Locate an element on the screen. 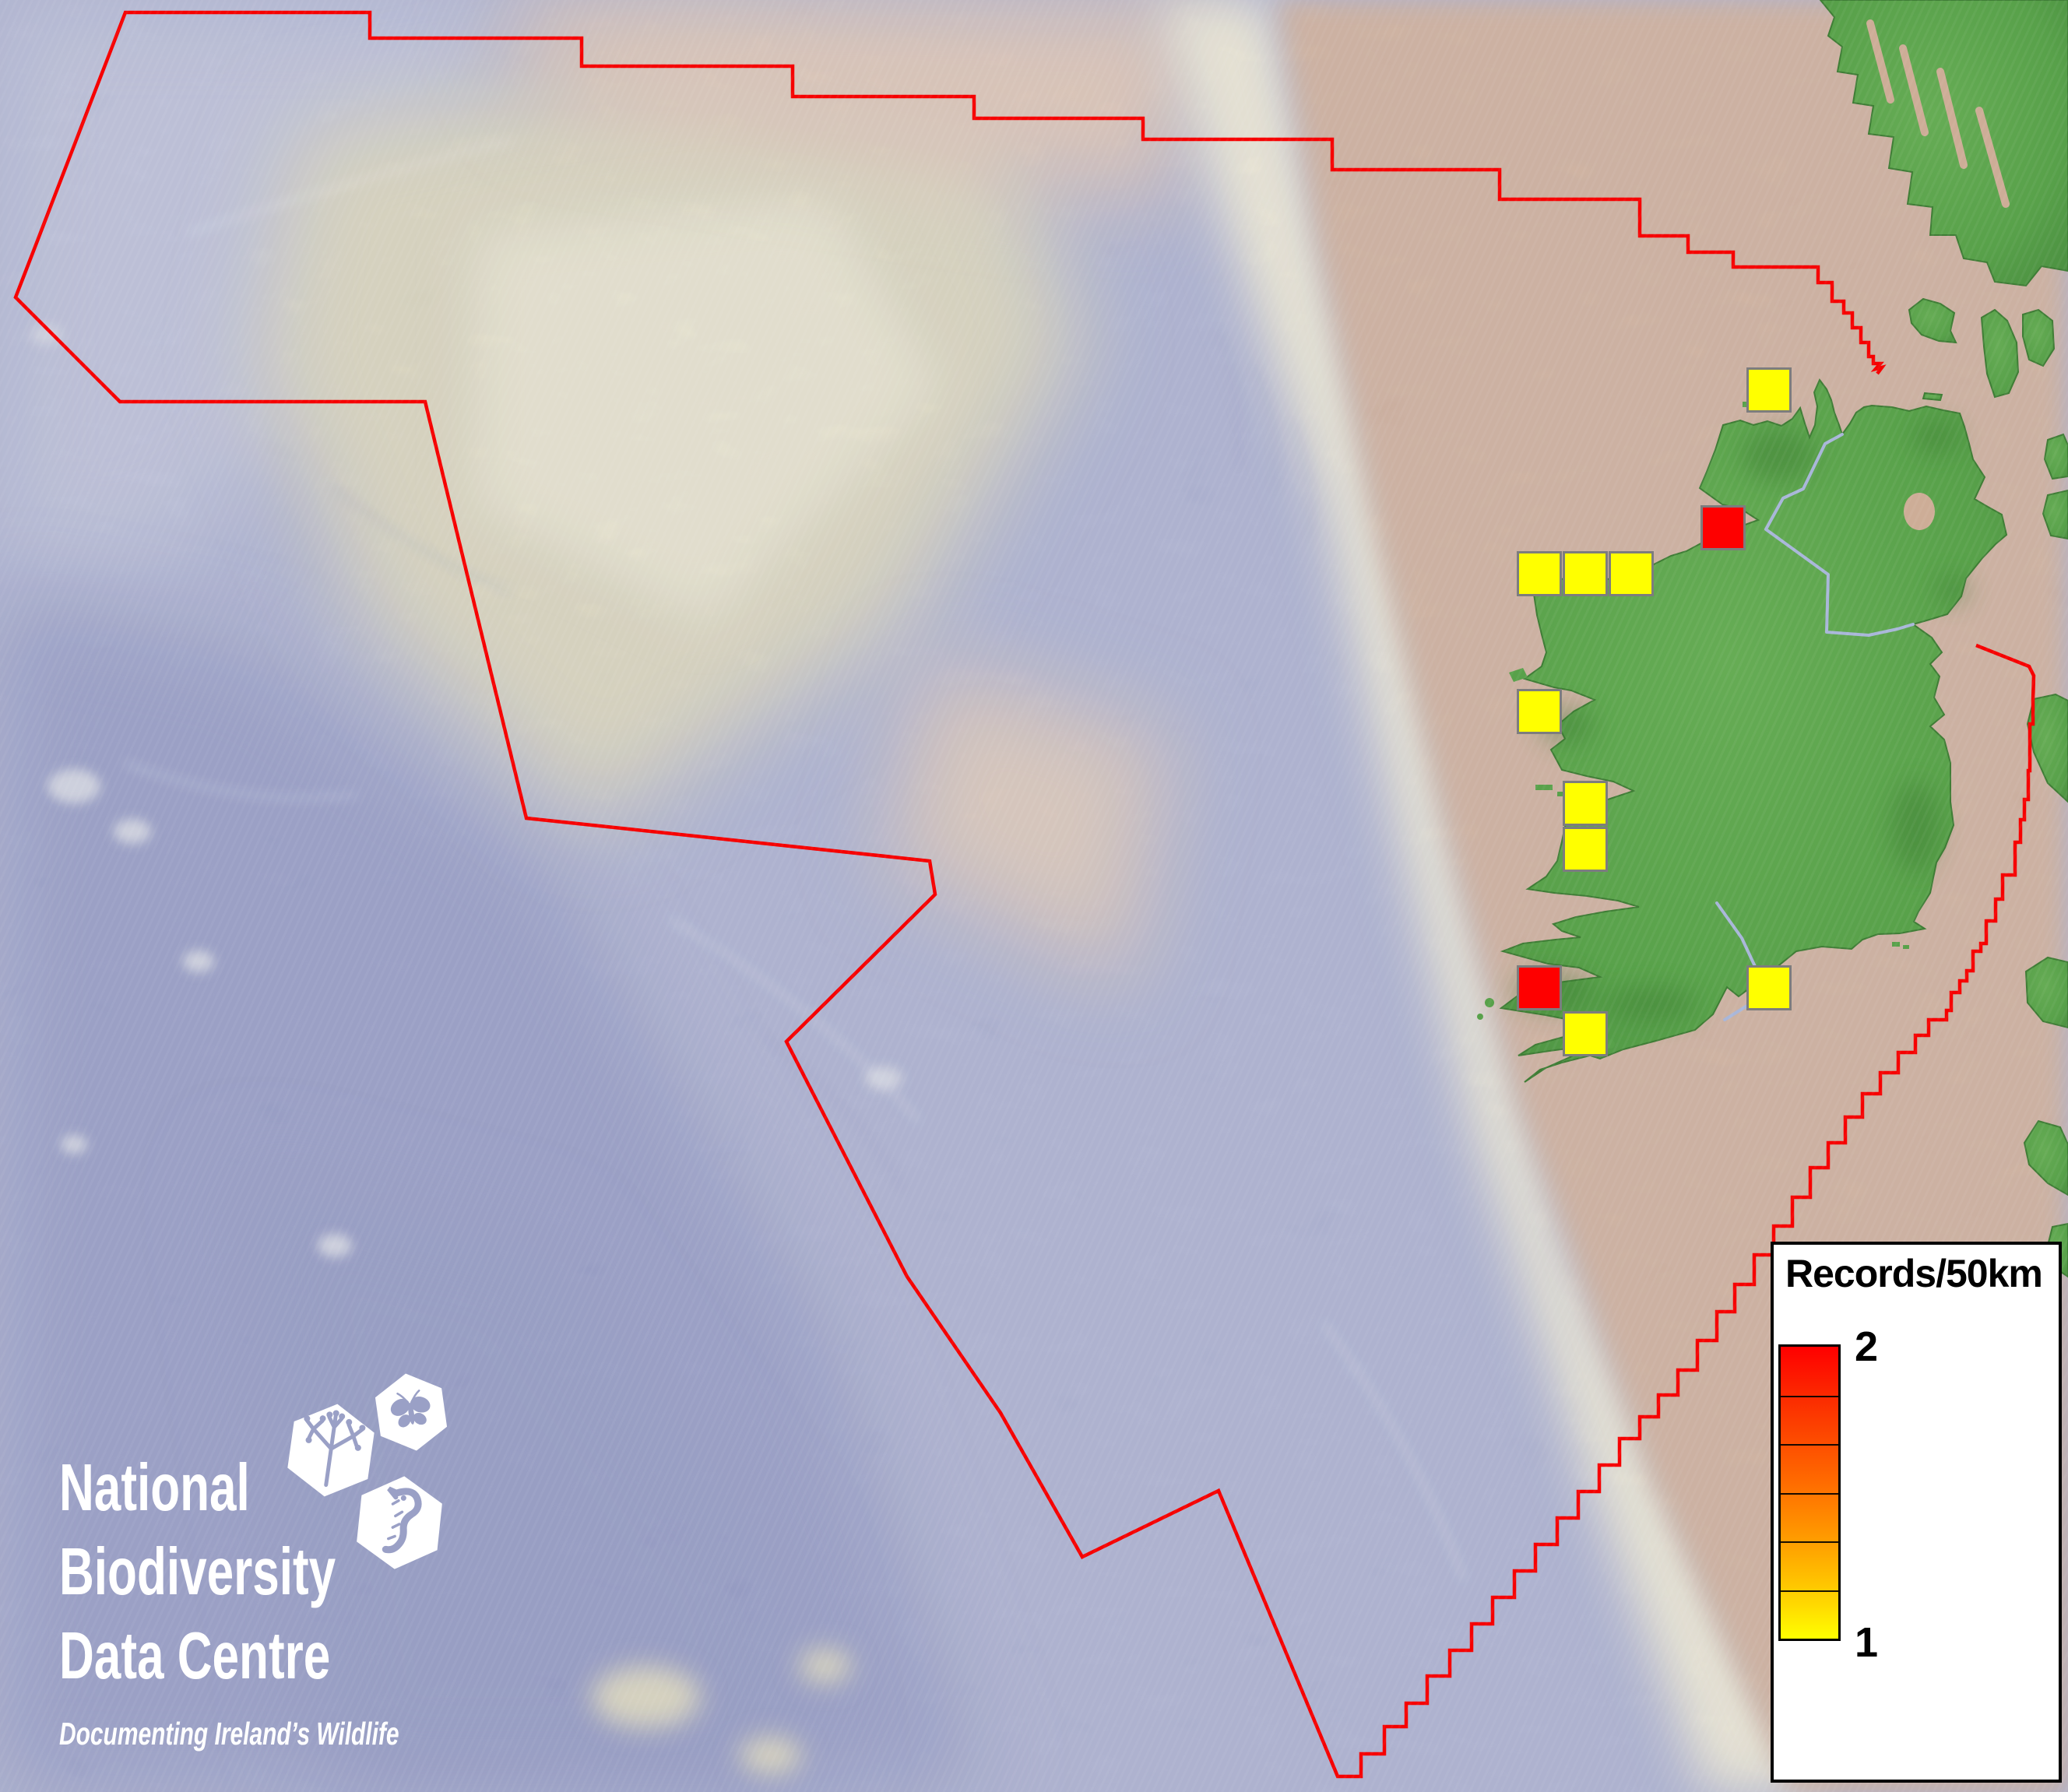 The image size is (2068, 1792). butterfly-hexagon-icon is located at coordinates (411, 1412).